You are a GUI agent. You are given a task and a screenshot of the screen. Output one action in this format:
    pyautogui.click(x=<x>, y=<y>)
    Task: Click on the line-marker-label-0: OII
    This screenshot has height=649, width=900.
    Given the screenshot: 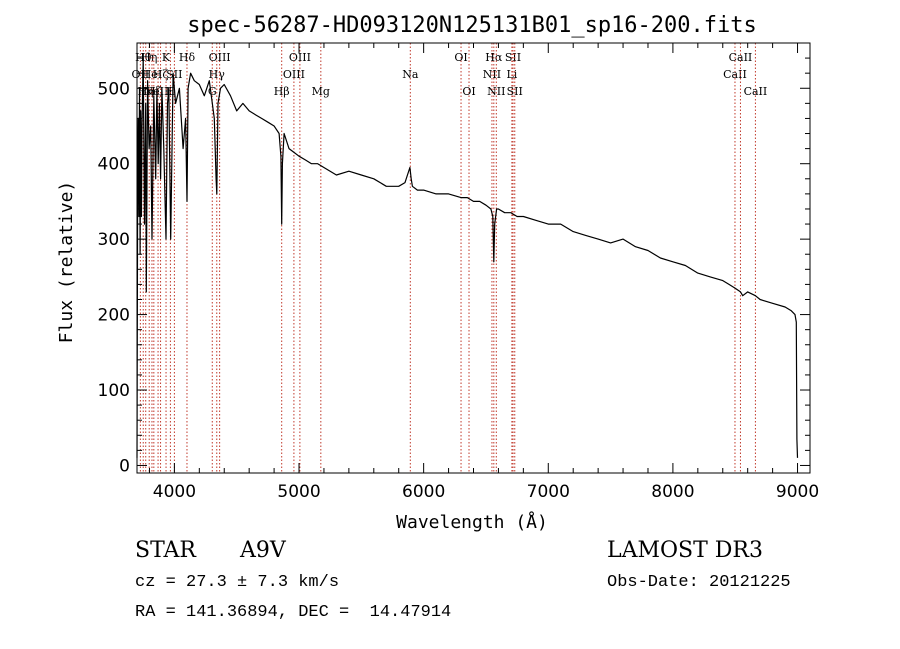 What is the action you would take?
    pyautogui.click(x=141, y=74)
    